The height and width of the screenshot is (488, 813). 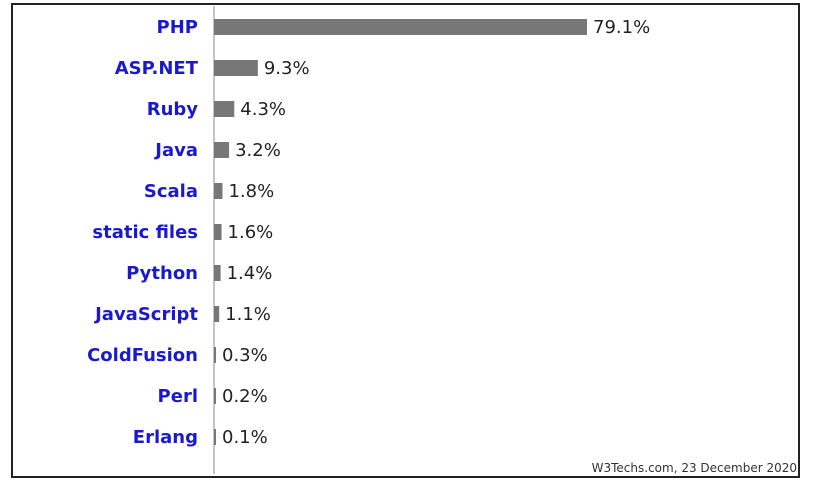 What do you see at coordinates (177, 27) in the screenshot?
I see `category-label: PHP` at bounding box center [177, 27].